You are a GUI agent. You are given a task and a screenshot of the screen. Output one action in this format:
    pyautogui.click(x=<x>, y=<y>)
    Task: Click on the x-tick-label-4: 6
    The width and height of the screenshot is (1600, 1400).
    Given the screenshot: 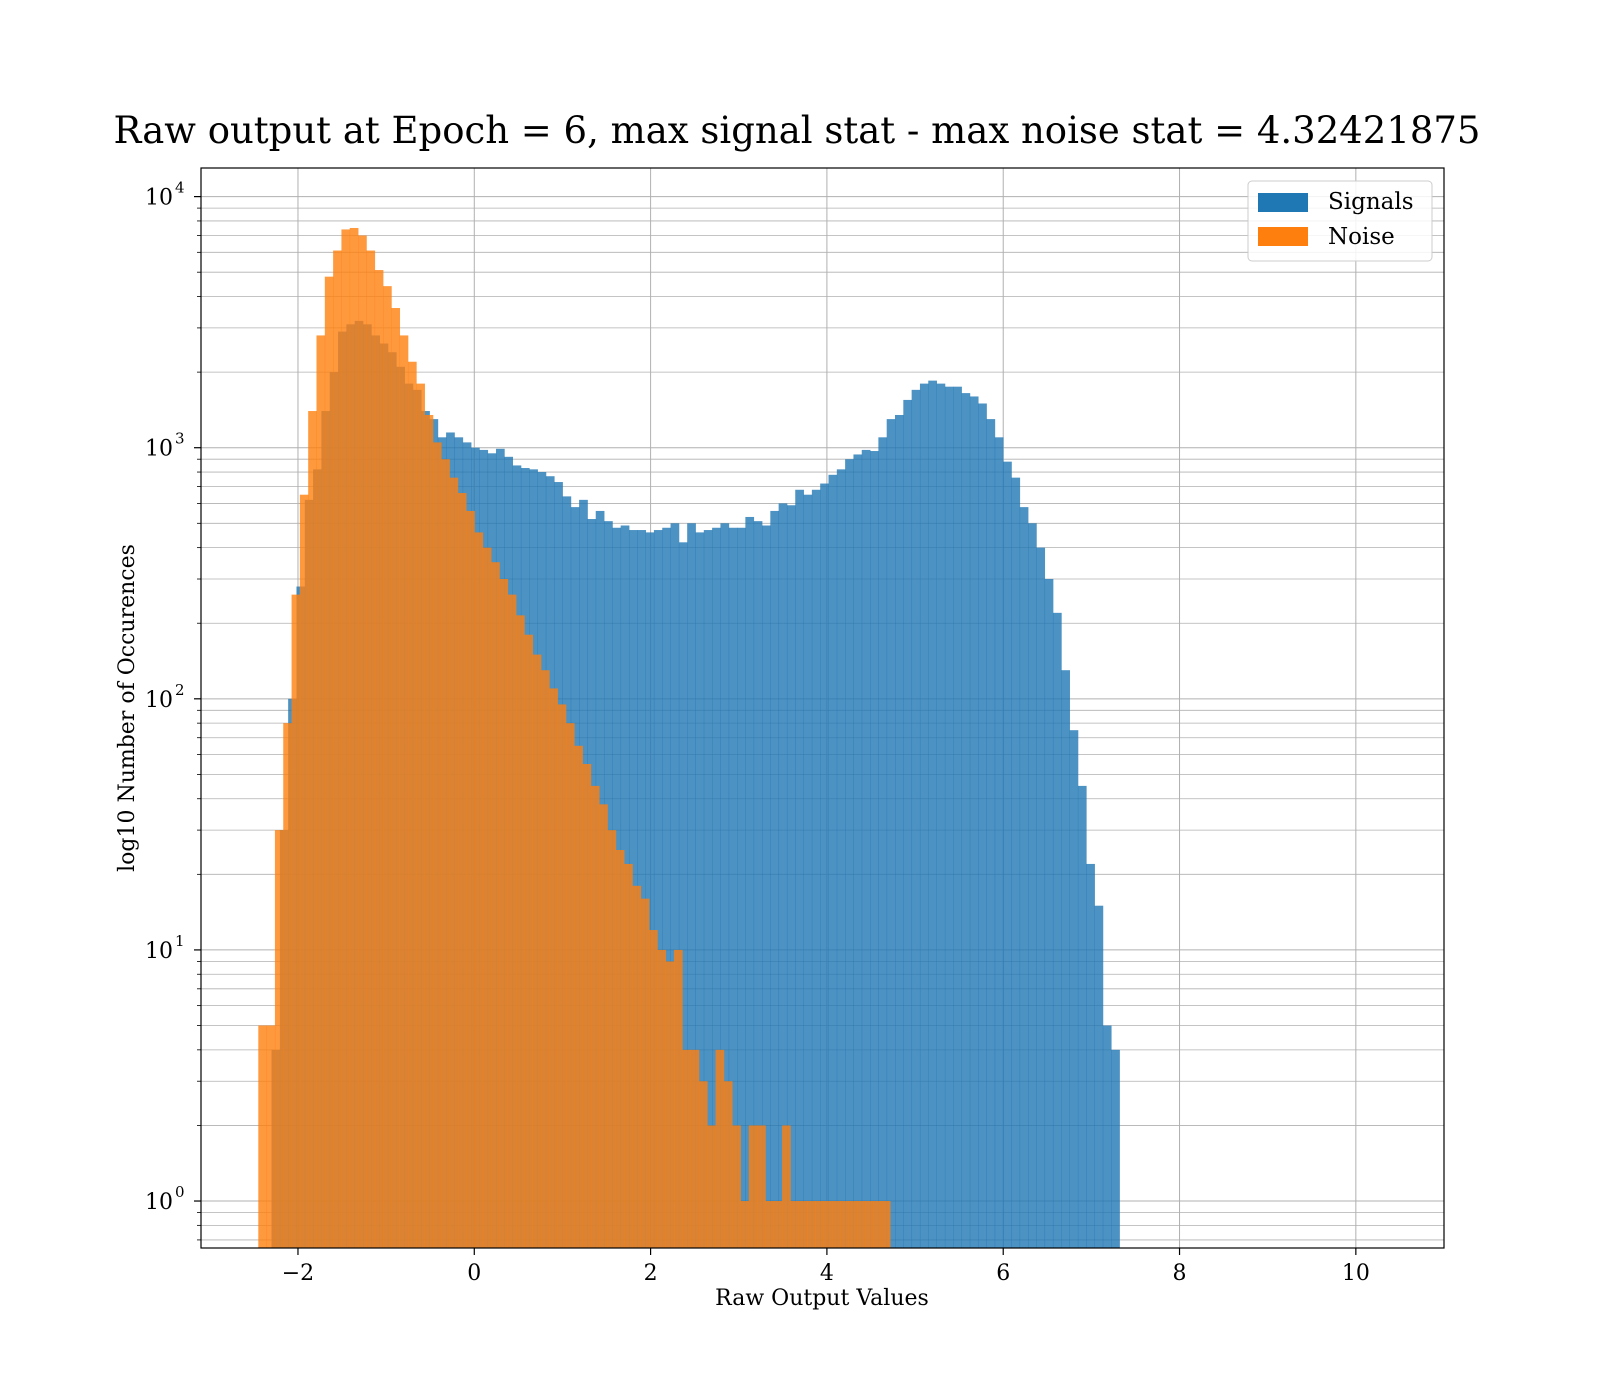 What is the action you would take?
    pyautogui.click(x=1003, y=1273)
    